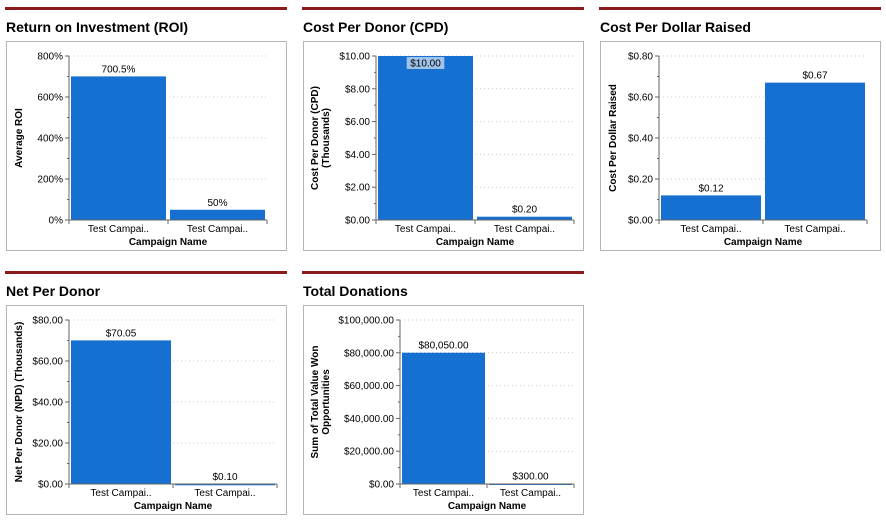 The height and width of the screenshot is (520, 886). What do you see at coordinates (357, 155) in the screenshot?
I see `y-tick-label: $4.00` at bounding box center [357, 155].